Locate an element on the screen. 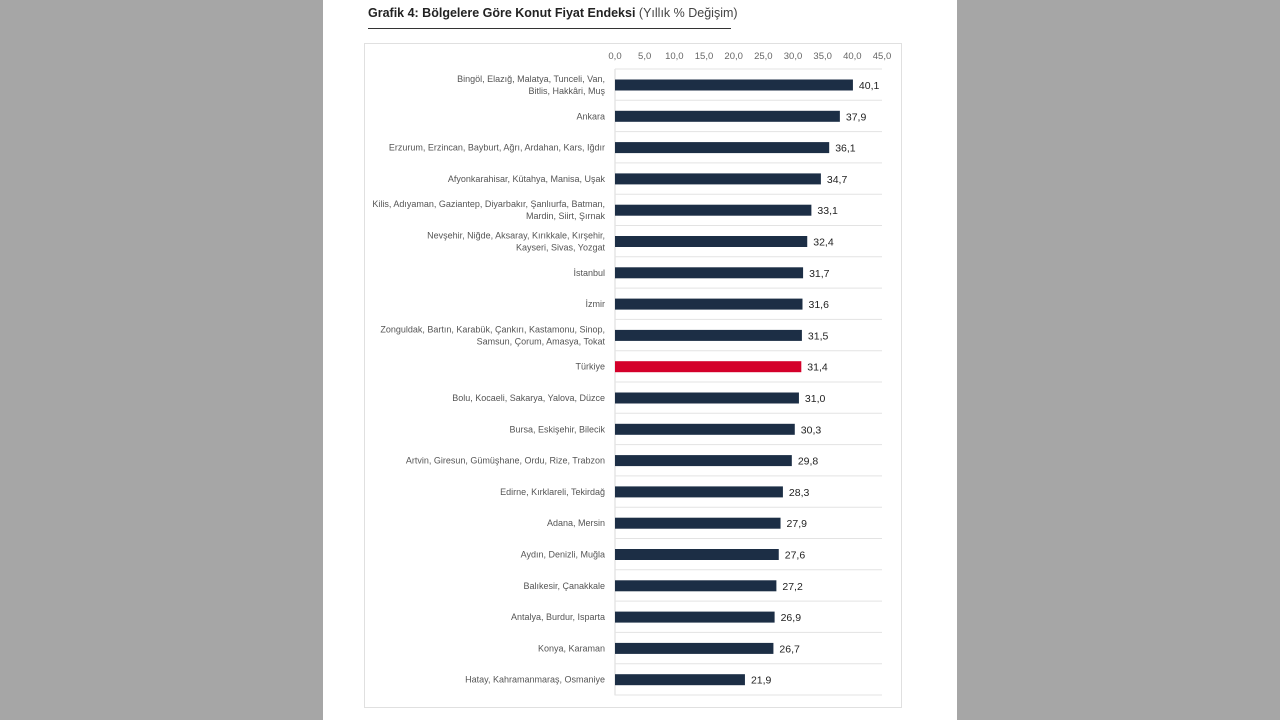  category-label: Bursa, Eskişehir, Bilecik is located at coordinates (557, 429).